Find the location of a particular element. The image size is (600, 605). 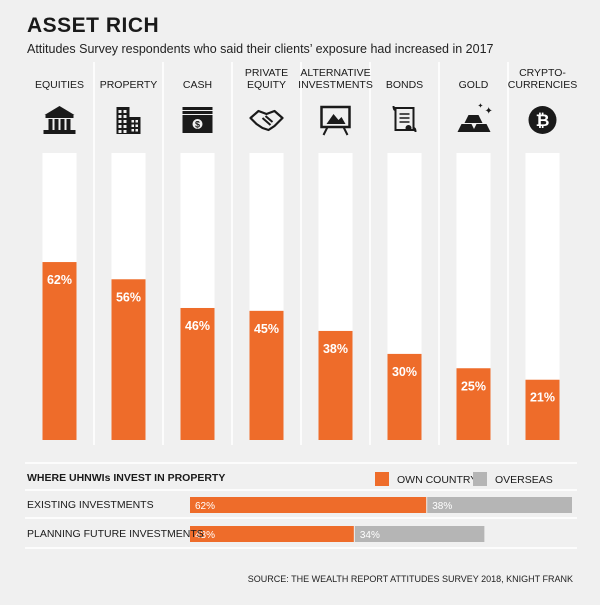

stacked-bar-label: 38% is located at coordinates (442, 506).